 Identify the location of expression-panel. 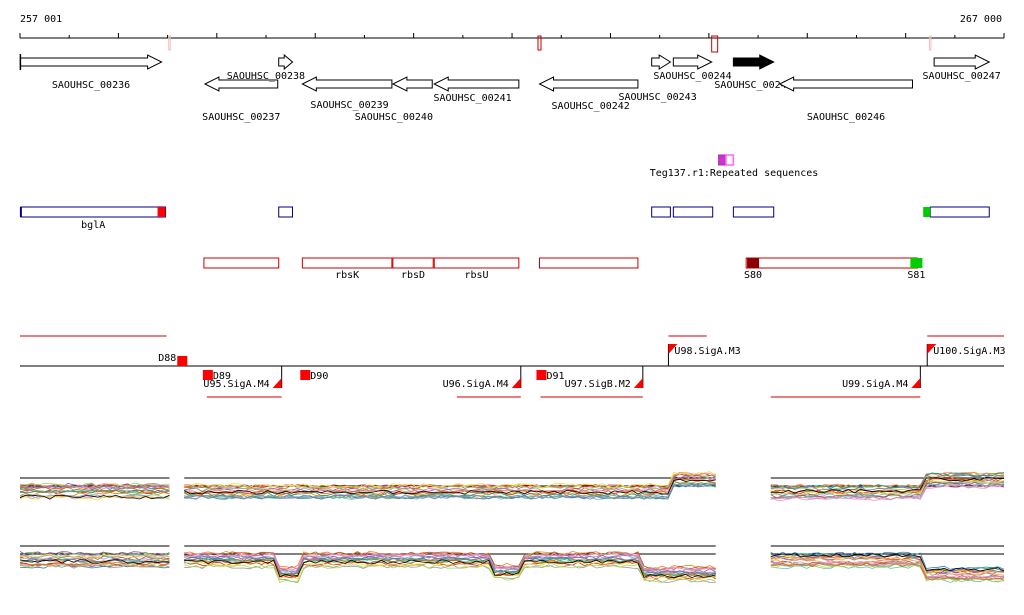
(512, 564).